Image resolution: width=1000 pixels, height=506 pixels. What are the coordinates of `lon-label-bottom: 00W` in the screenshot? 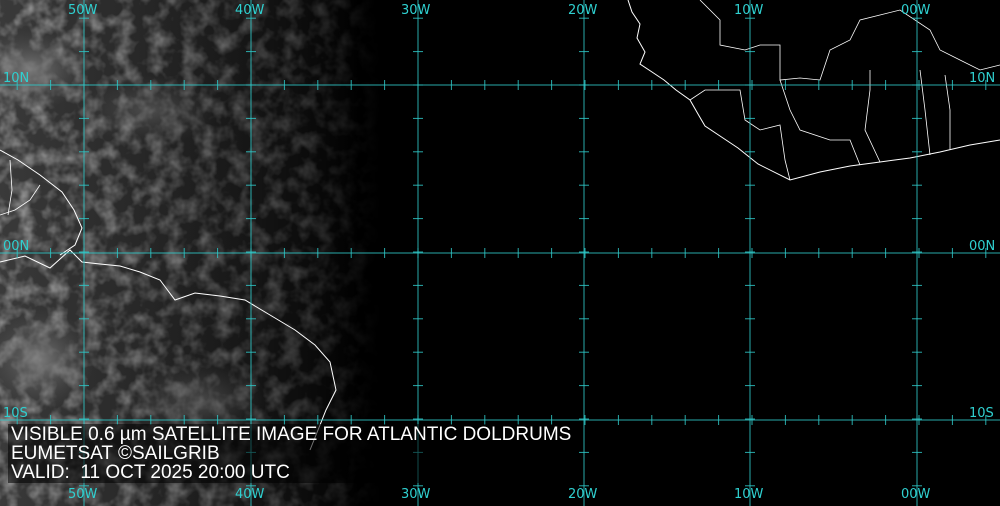 It's located at (916, 494).